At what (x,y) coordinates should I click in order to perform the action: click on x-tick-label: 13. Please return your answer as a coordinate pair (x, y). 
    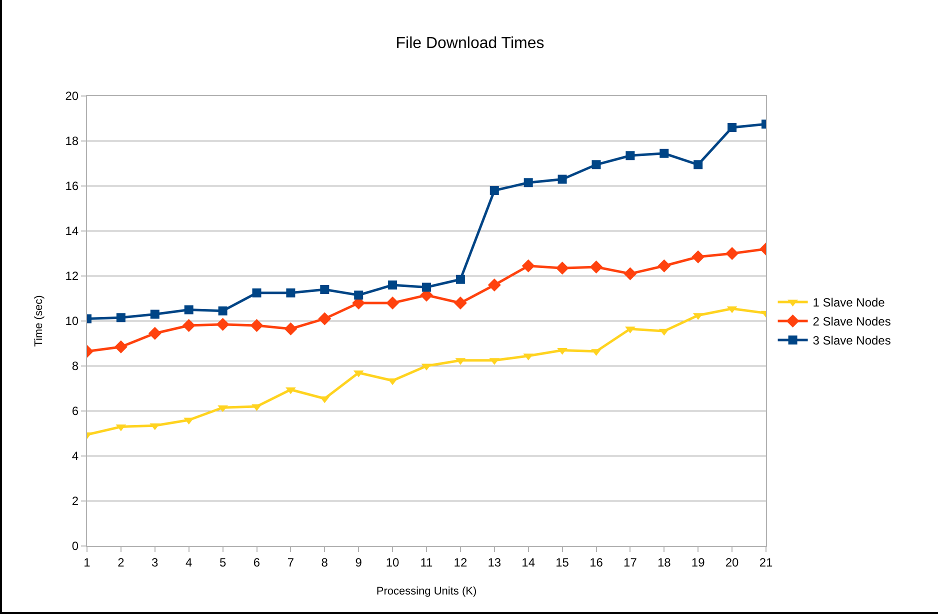
    Looking at the image, I should click on (495, 562).